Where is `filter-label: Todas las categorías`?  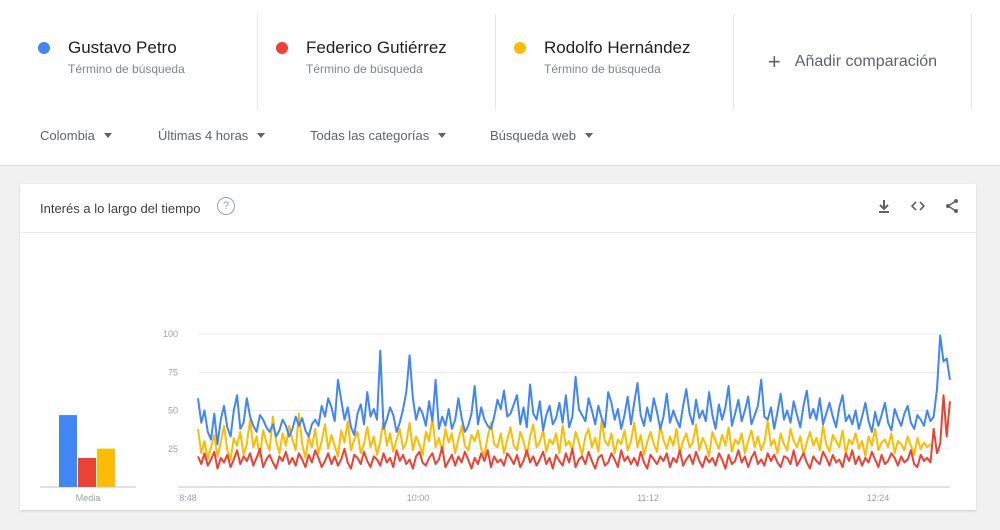
filter-label: Todas las categorías is located at coordinates (370, 135).